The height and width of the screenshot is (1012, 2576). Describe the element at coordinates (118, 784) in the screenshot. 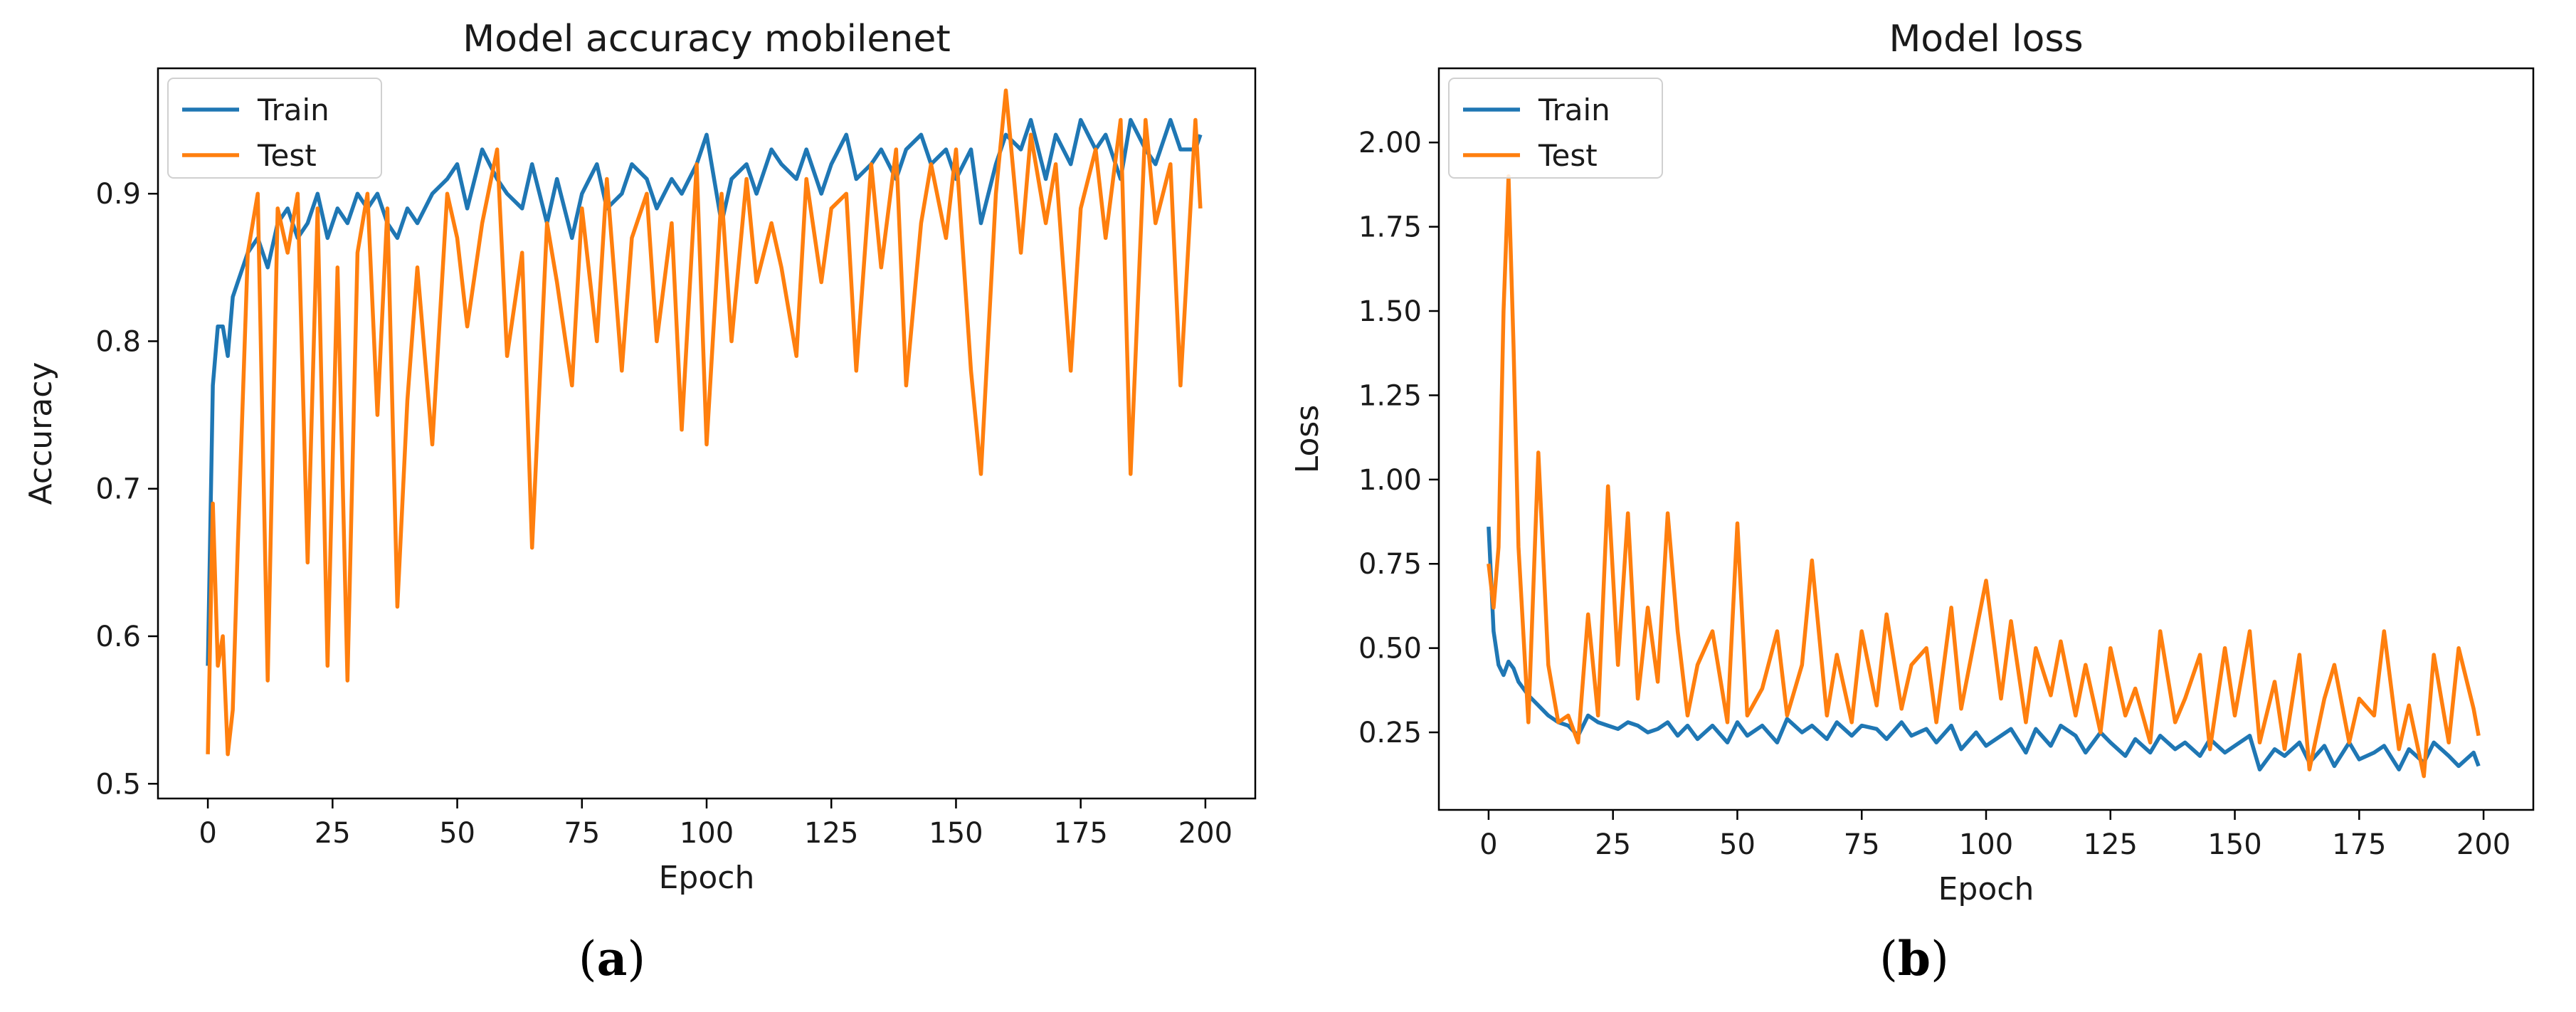

I see `y-tick-label: 0.5` at that location.